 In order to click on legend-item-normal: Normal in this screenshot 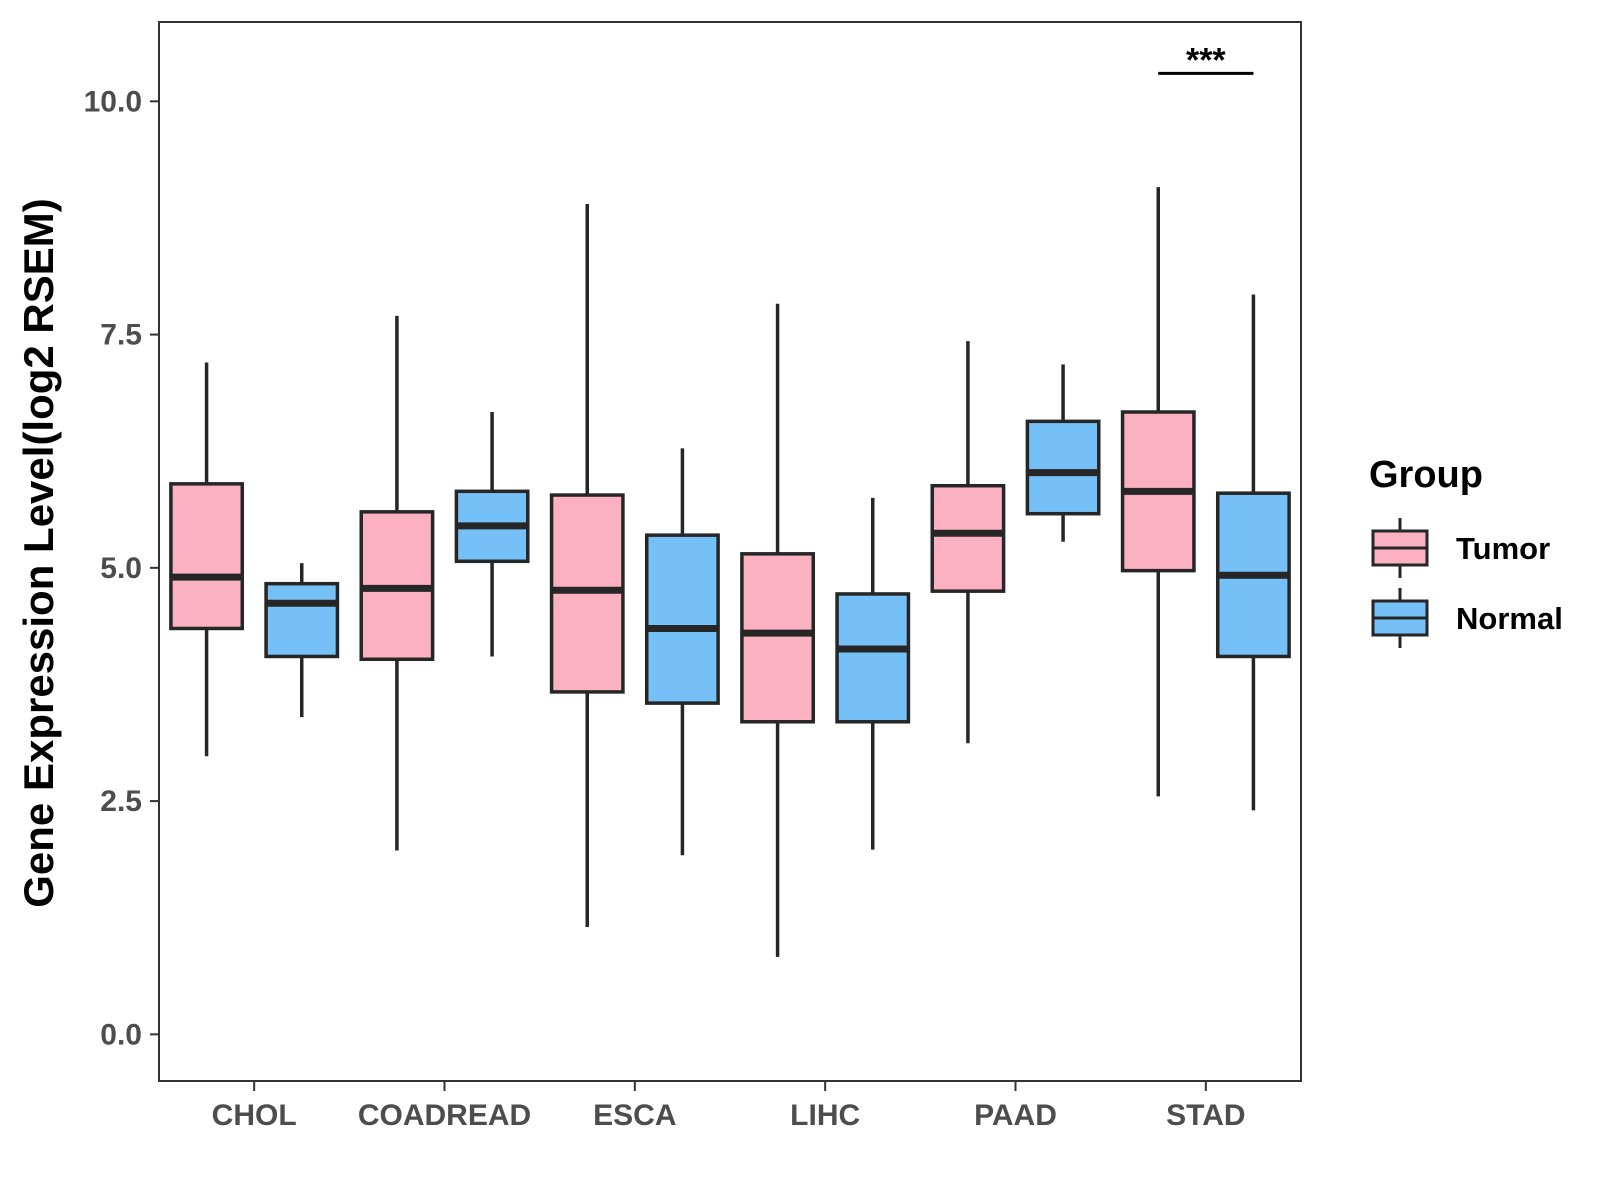, I will do `click(1467, 618)`.